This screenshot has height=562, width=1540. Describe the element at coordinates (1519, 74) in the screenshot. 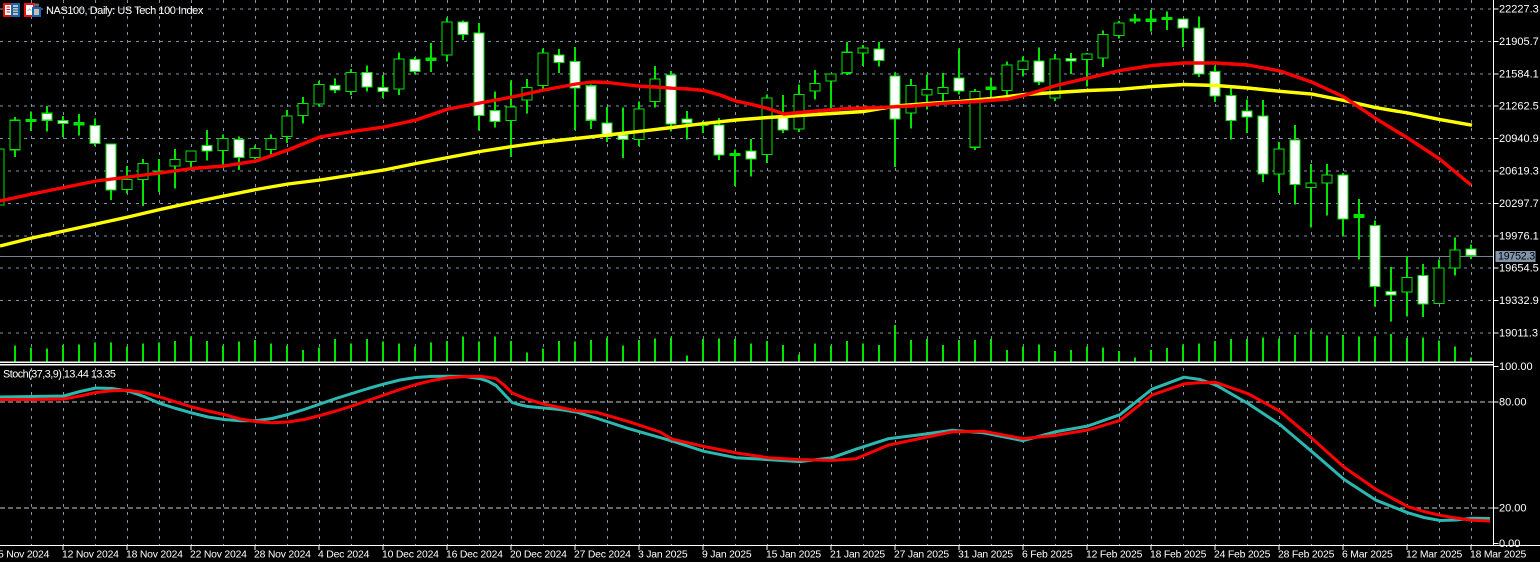

I see `svg-text: 21584.1` at that location.